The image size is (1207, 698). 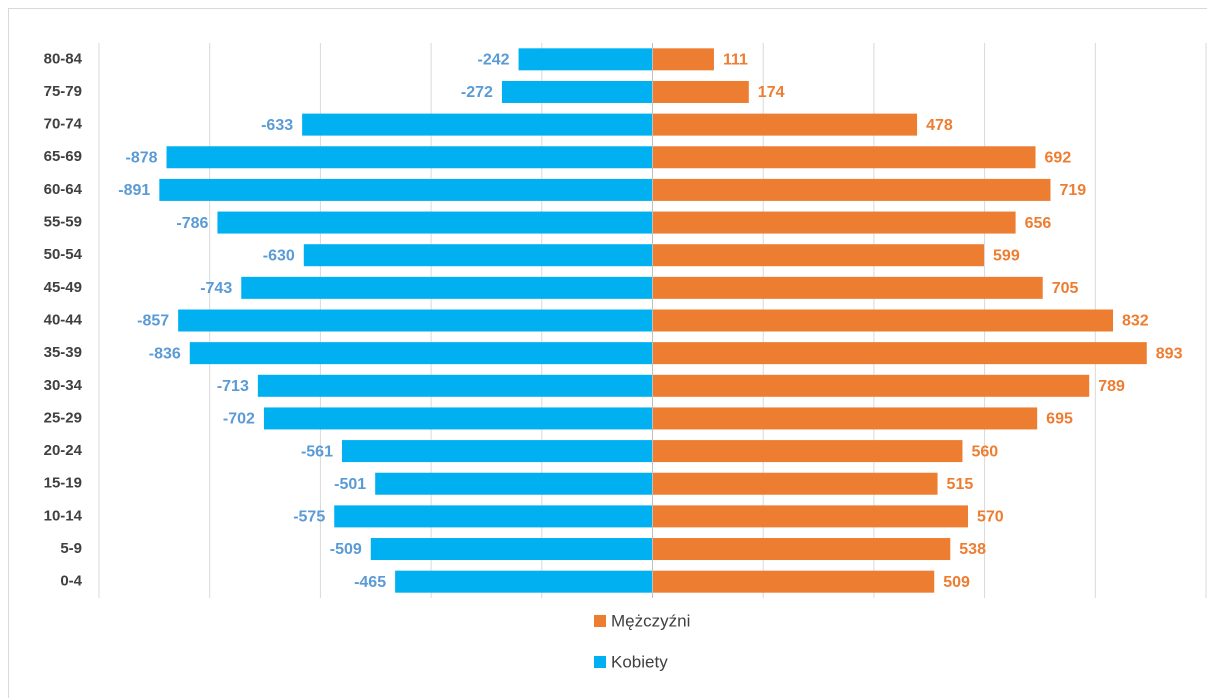 I want to click on data-label: -561, so click(x=317, y=451).